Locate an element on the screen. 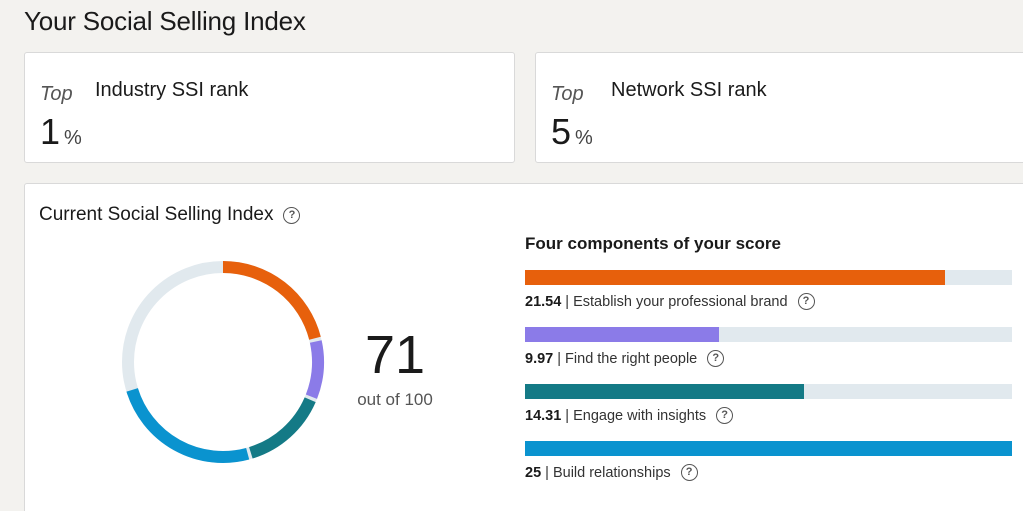  industry-rank-unit: % is located at coordinates (73, 138).